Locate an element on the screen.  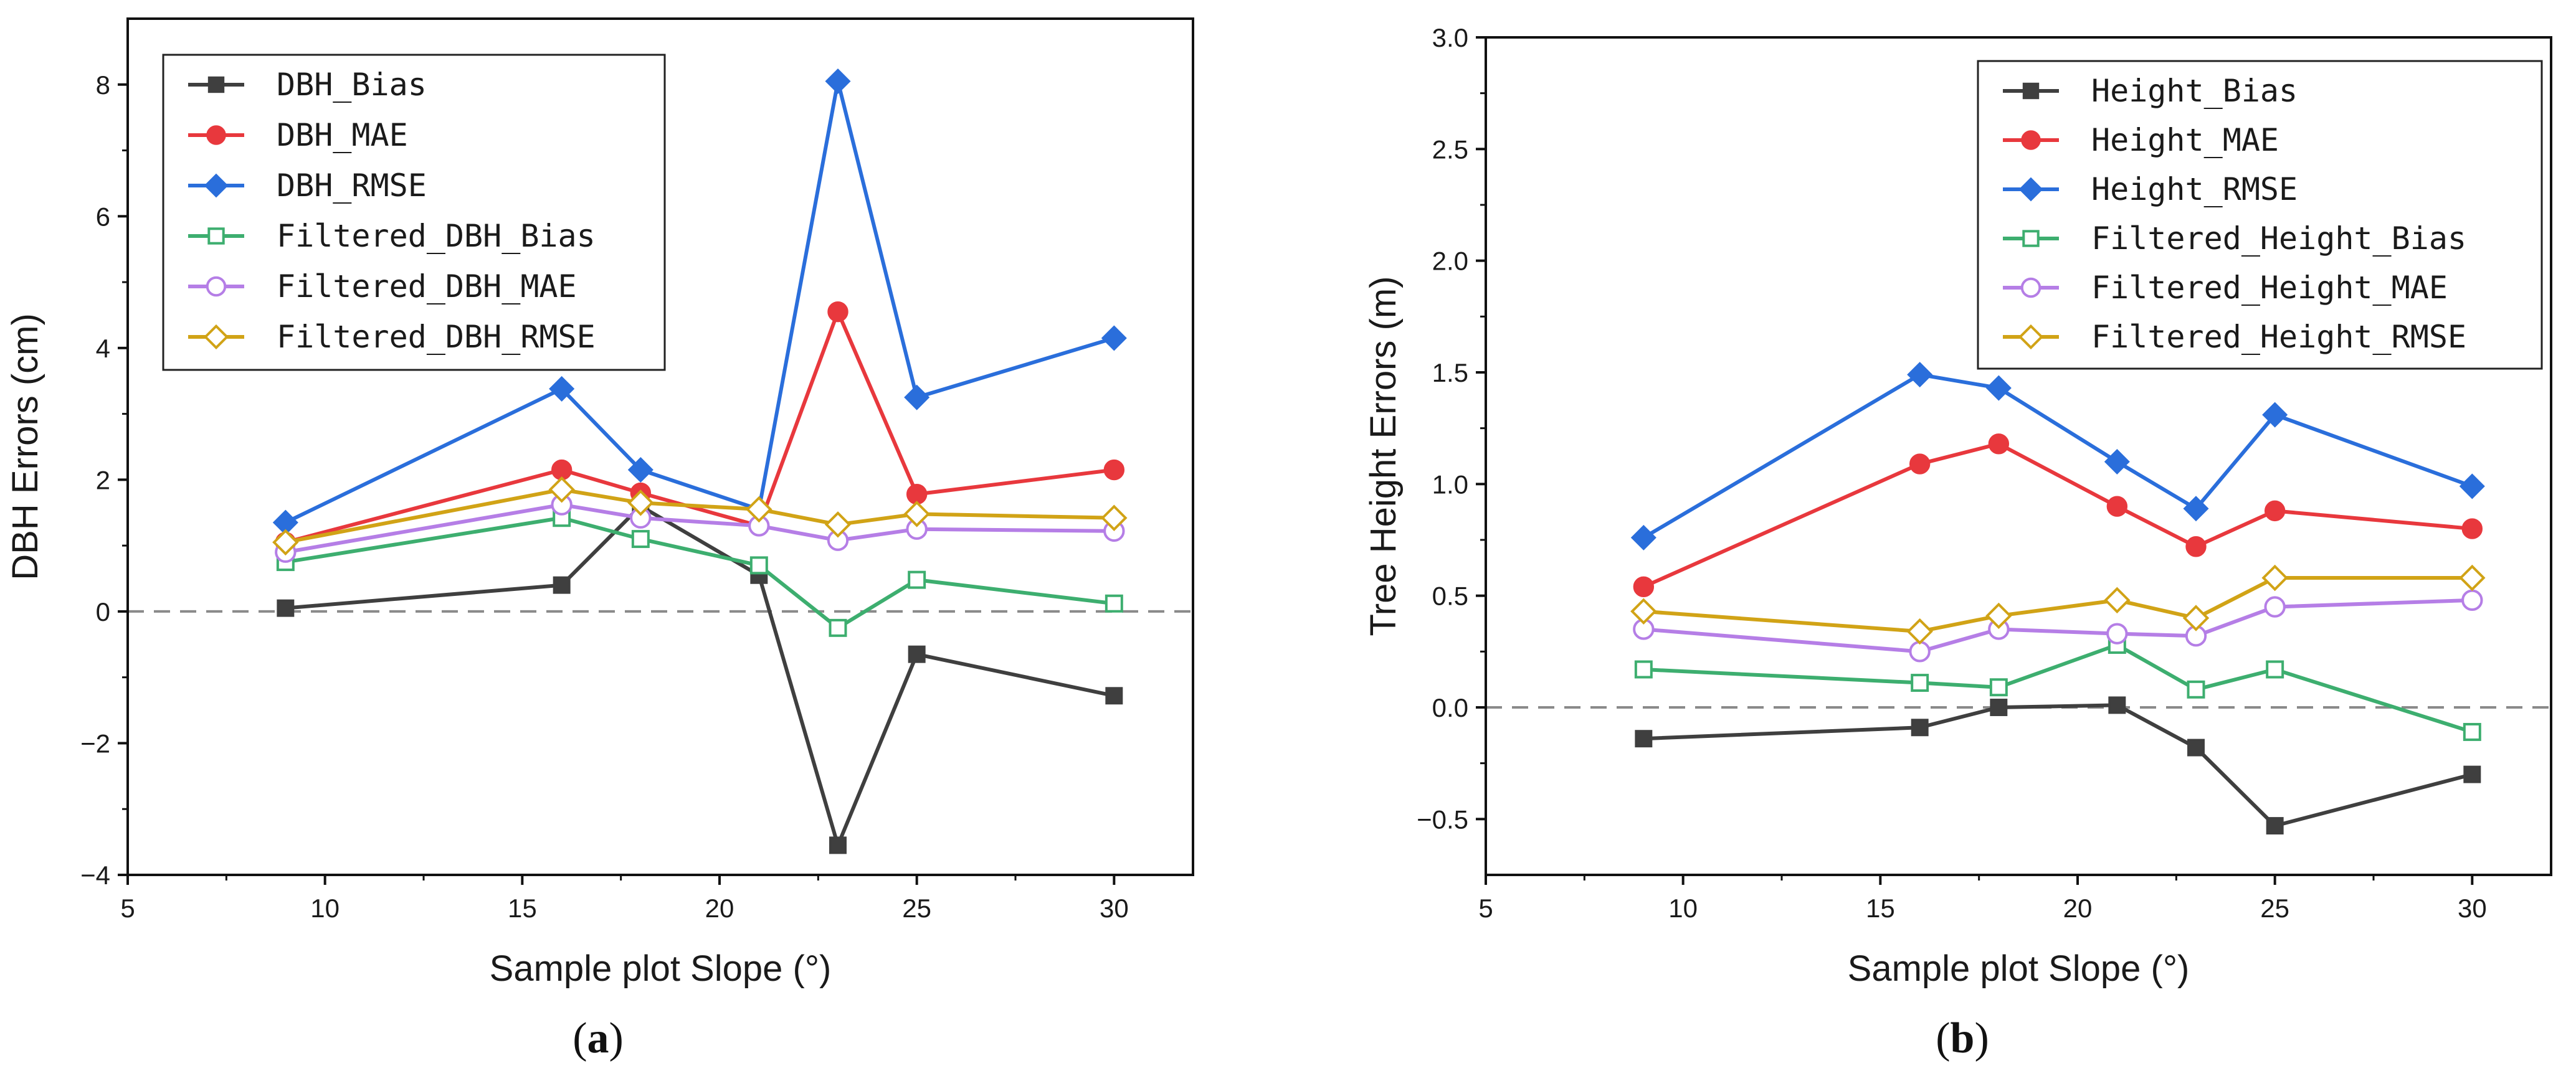
chart-a-legend-entry-Filtered_DBH_RMSE: Filtered_DBH_RMSE is located at coordinates (392, 337).